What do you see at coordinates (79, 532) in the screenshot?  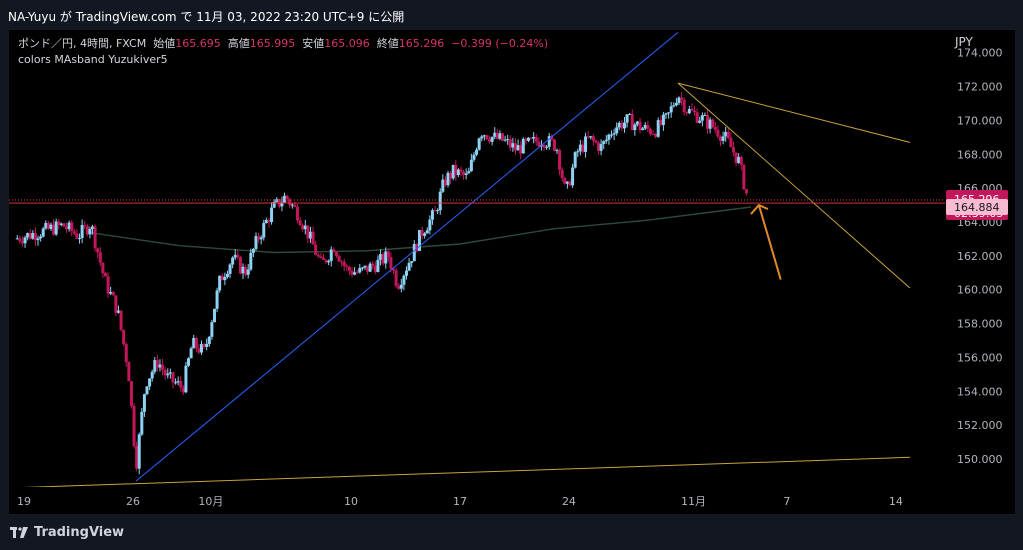 I see `tradingview-brand: TradingView` at bounding box center [79, 532].